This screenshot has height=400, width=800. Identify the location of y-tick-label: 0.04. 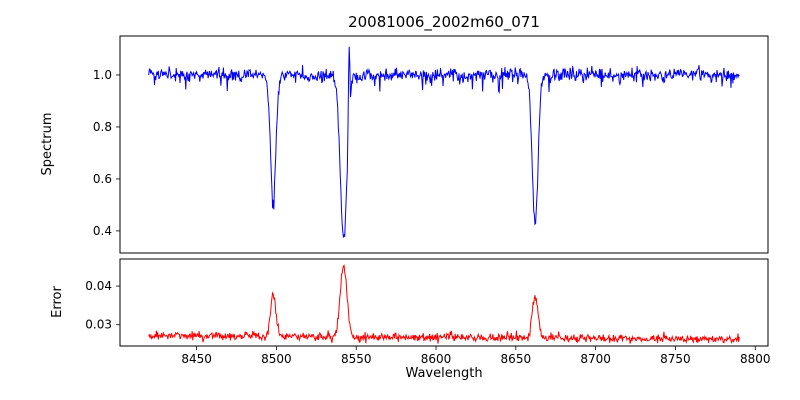
(98, 286).